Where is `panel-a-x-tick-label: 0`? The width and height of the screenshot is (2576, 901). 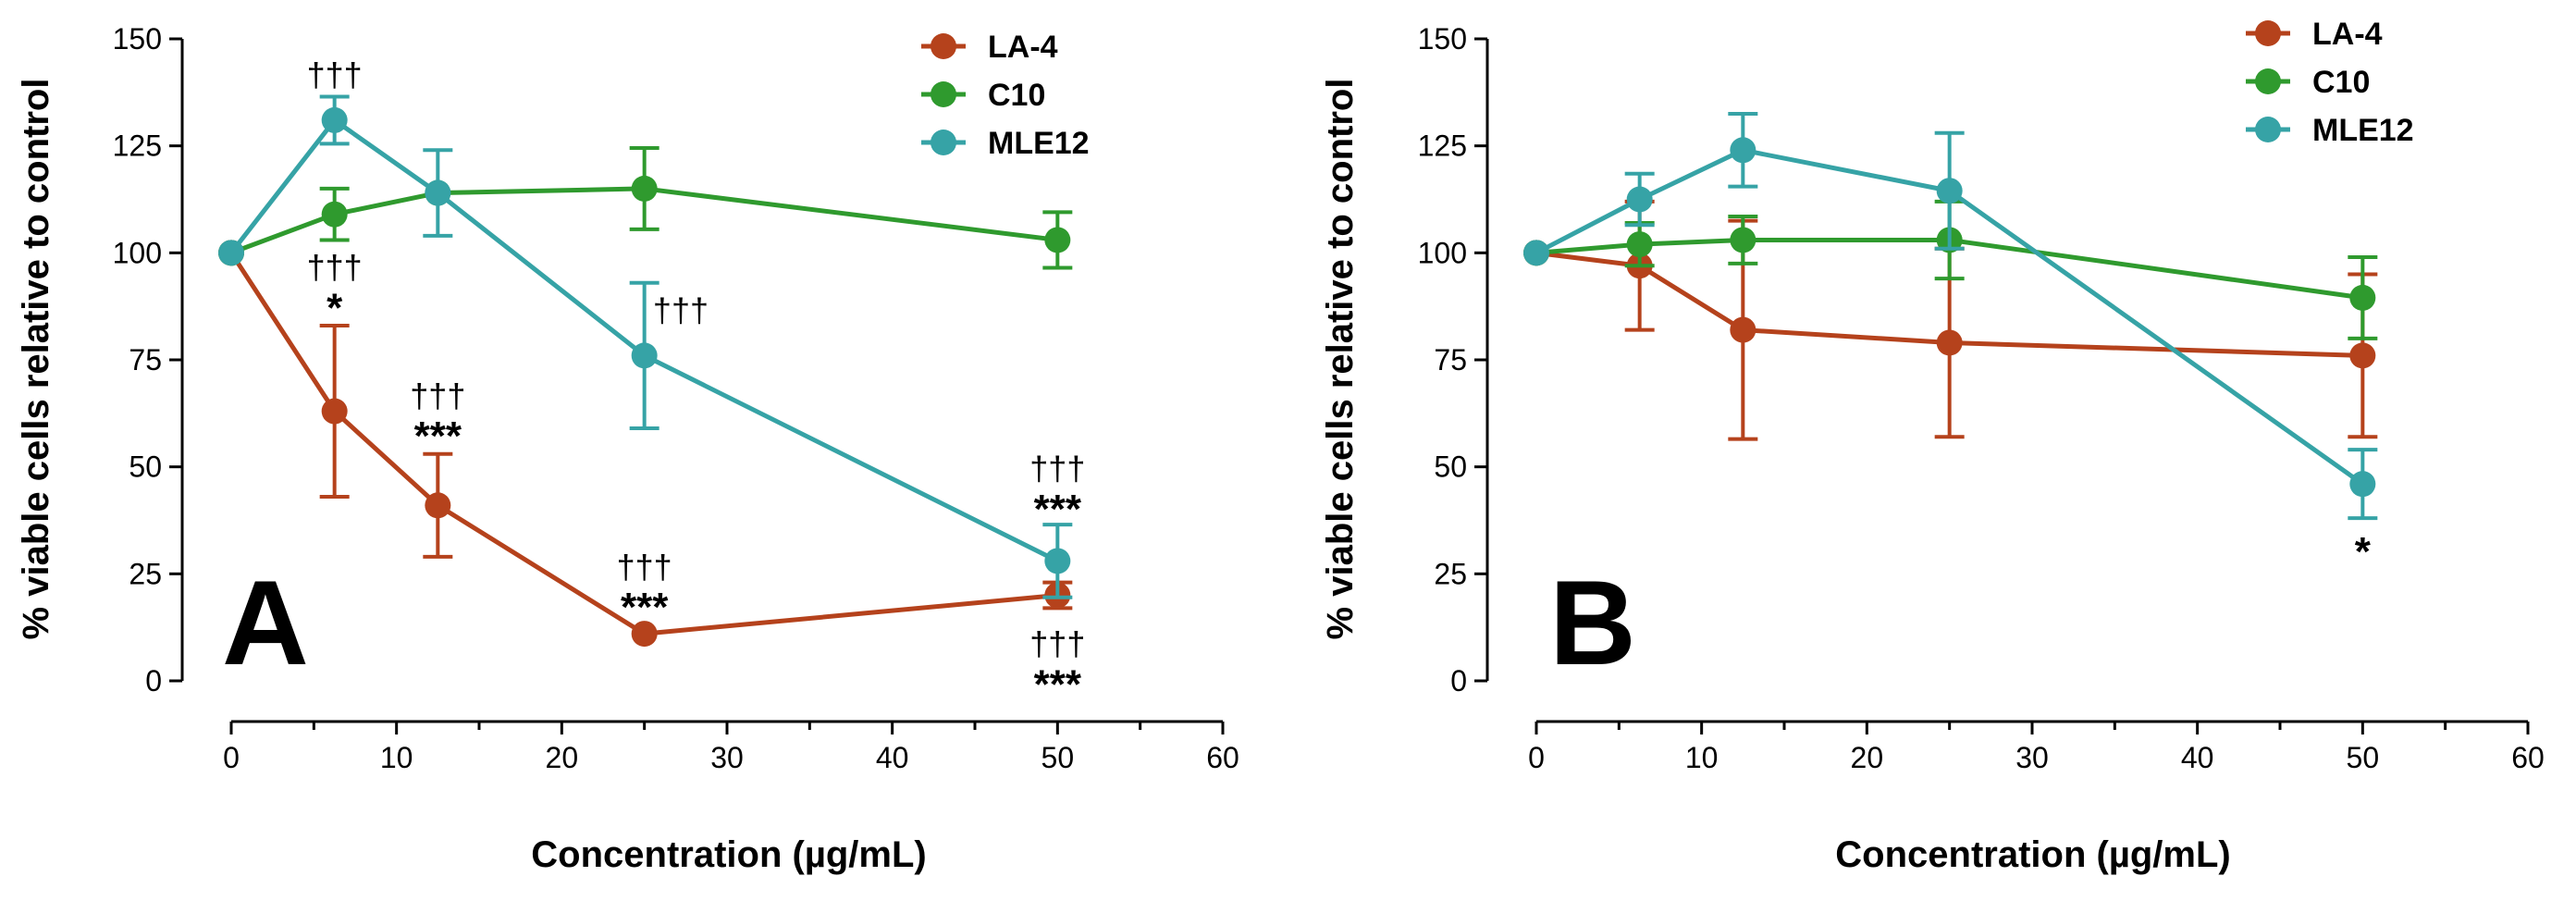 panel-a-x-tick-label: 0 is located at coordinates (231, 758).